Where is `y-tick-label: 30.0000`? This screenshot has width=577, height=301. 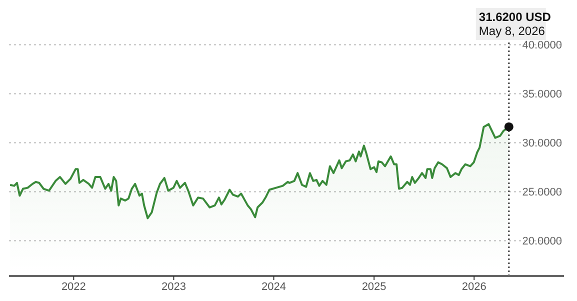
y-tick-label: 30.0000 is located at coordinates (542, 144).